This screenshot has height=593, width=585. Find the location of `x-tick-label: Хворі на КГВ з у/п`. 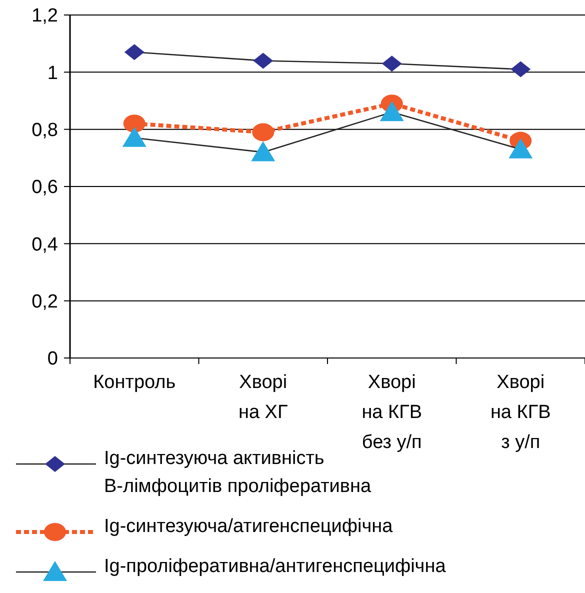

x-tick-label: Хворі на КГВ з у/п is located at coordinates (520, 412).